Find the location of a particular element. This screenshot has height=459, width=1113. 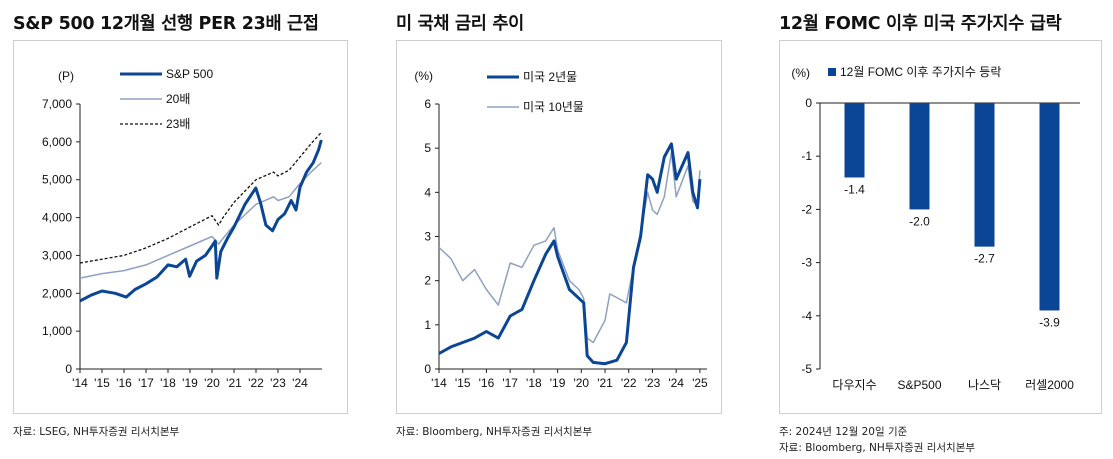

y-tick-label: 3 is located at coordinates (427, 237).